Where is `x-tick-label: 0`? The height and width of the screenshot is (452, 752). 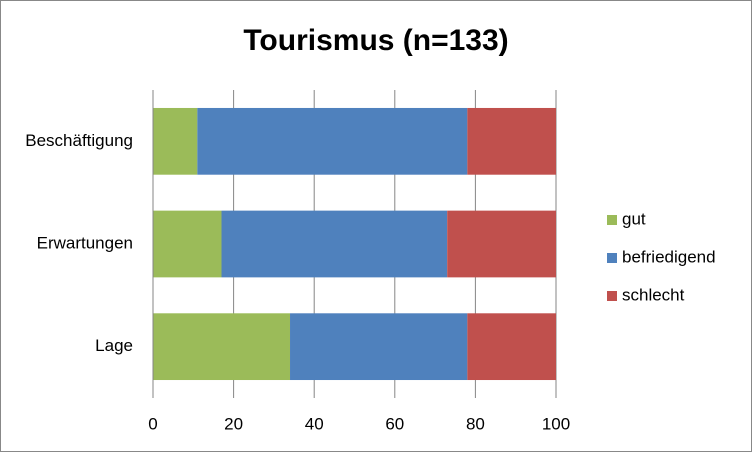 x-tick-label: 0 is located at coordinates (152, 423).